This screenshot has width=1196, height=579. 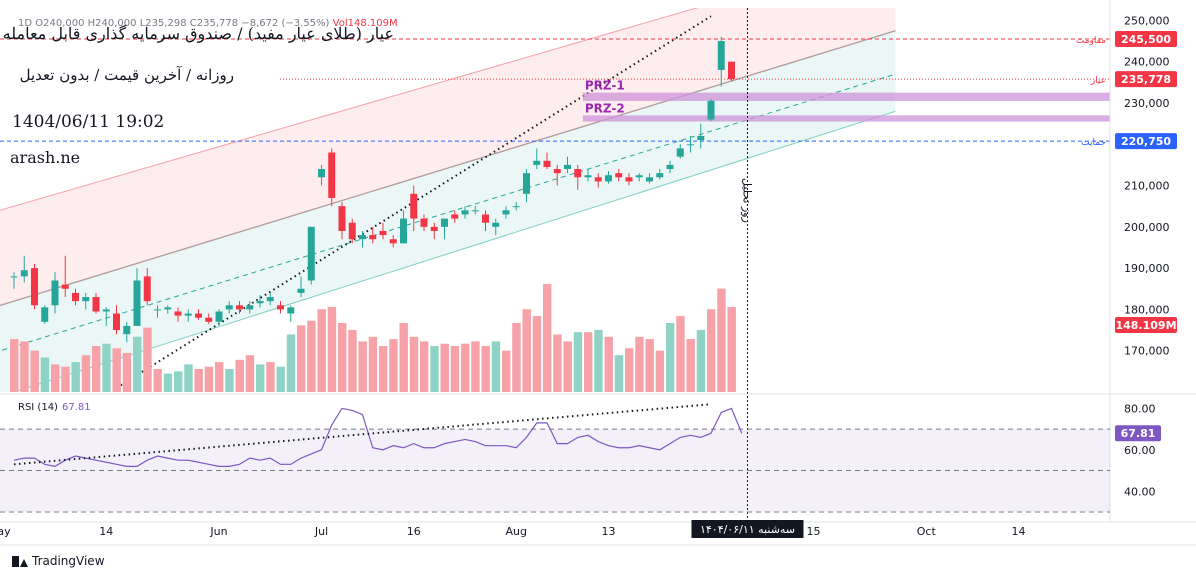 What do you see at coordinates (1147, 62) in the screenshot?
I see `y-tick-label: 240,000` at bounding box center [1147, 62].